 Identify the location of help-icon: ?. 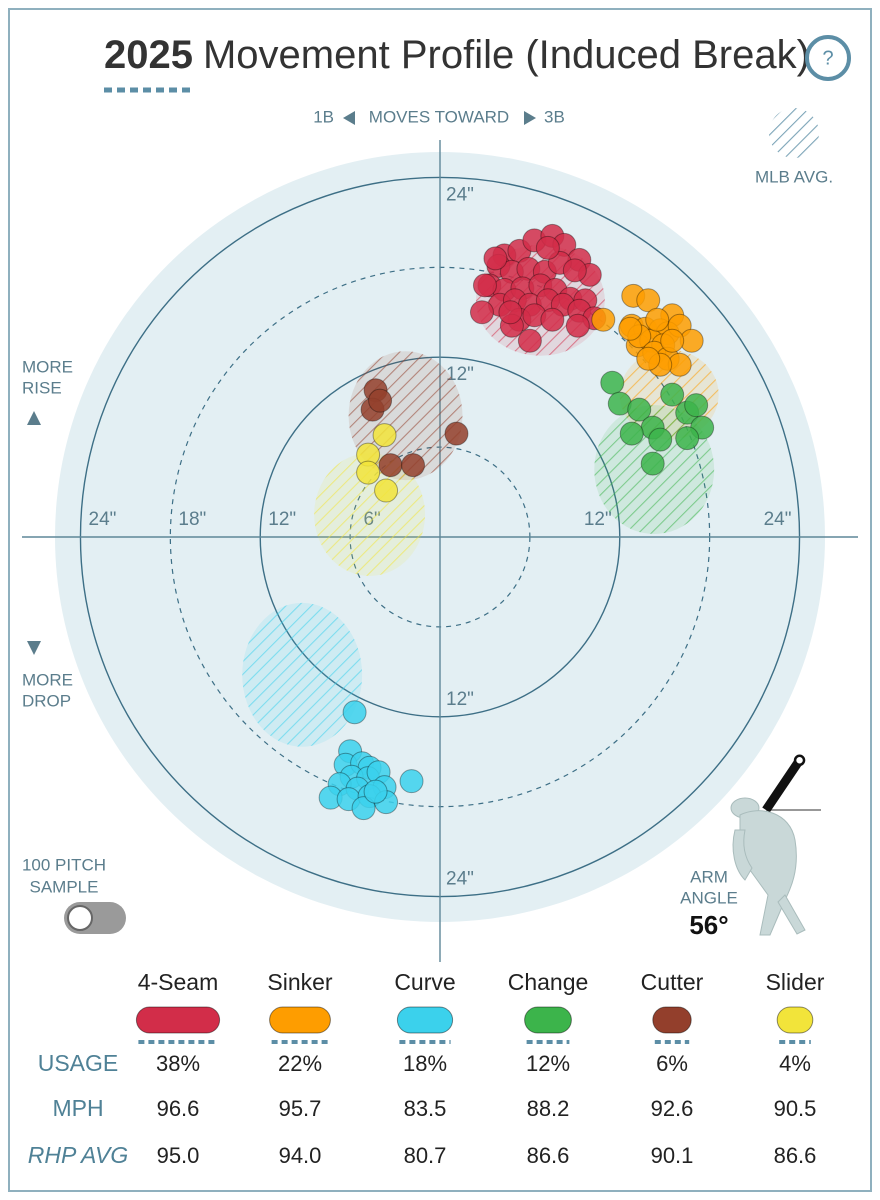
(827, 58).